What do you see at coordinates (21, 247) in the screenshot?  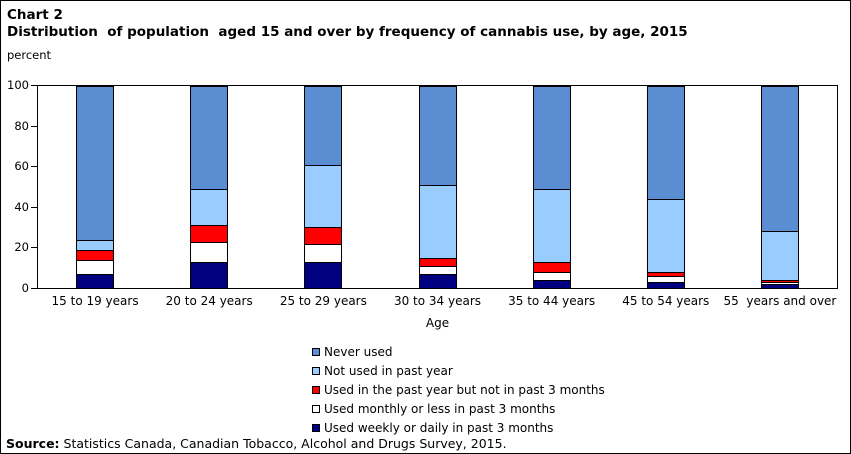 I see `y-tick-label: 20` at bounding box center [21, 247].